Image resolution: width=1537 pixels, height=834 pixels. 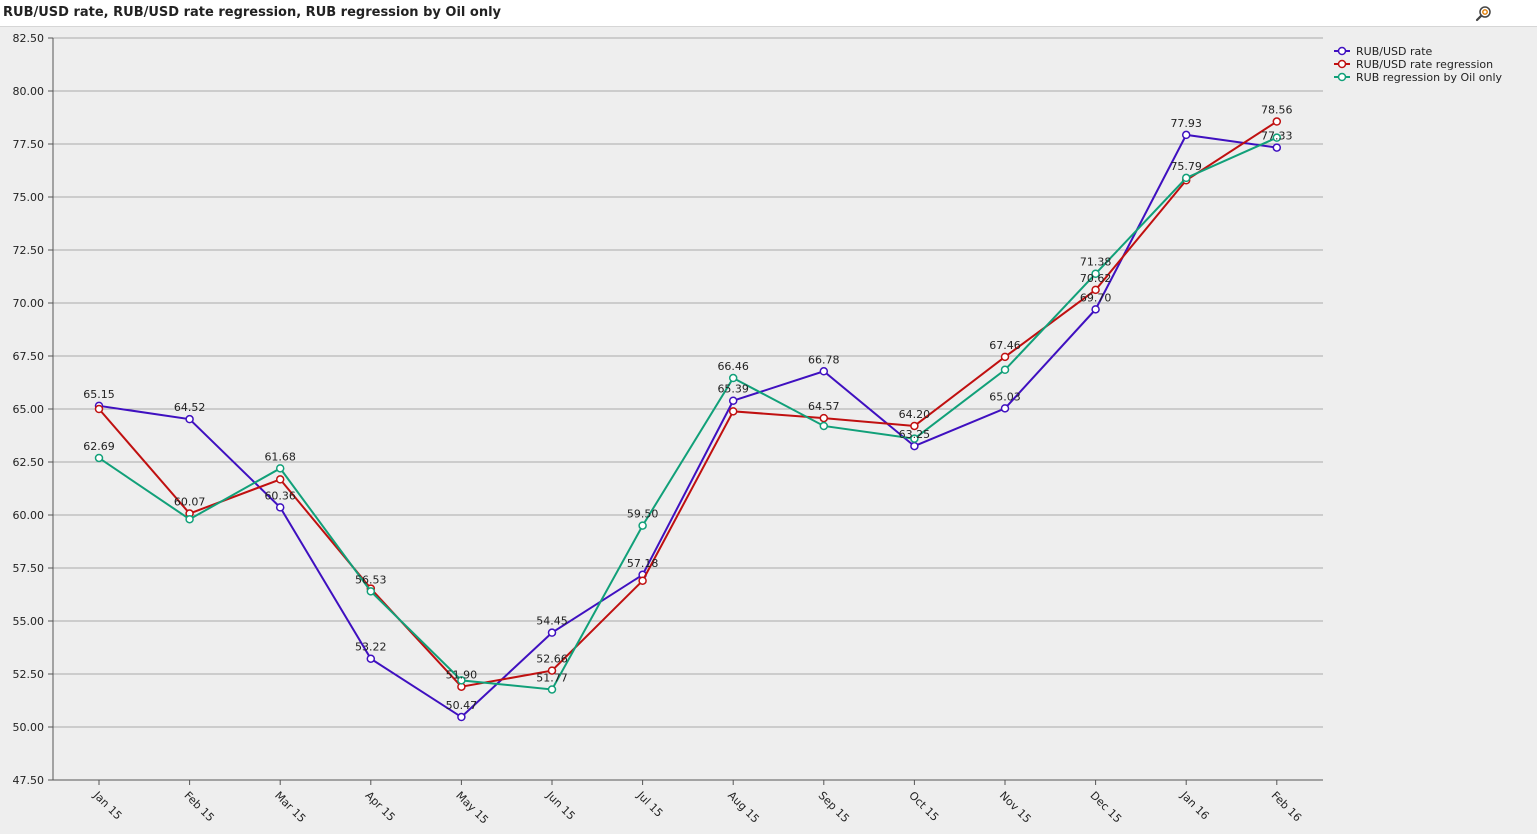 What do you see at coordinates (650, 804) in the screenshot?
I see `x-tick-label: Jul 15` at bounding box center [650, 804].